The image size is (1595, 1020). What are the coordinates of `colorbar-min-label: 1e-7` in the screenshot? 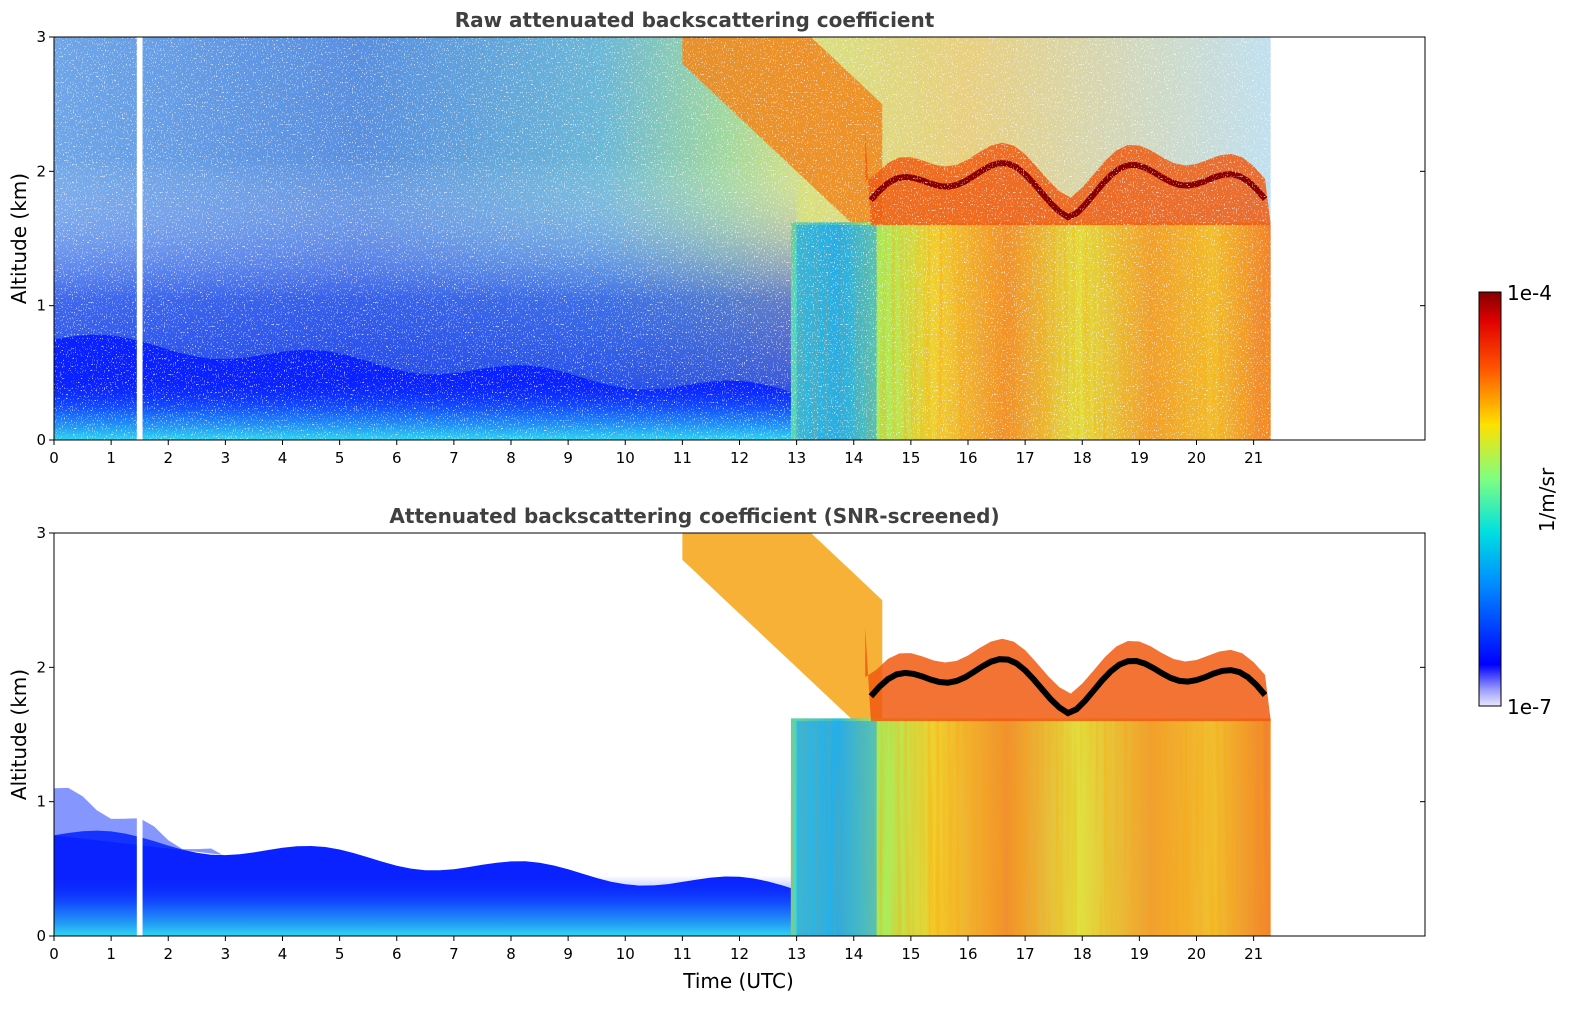 It's located at (1529, 707).